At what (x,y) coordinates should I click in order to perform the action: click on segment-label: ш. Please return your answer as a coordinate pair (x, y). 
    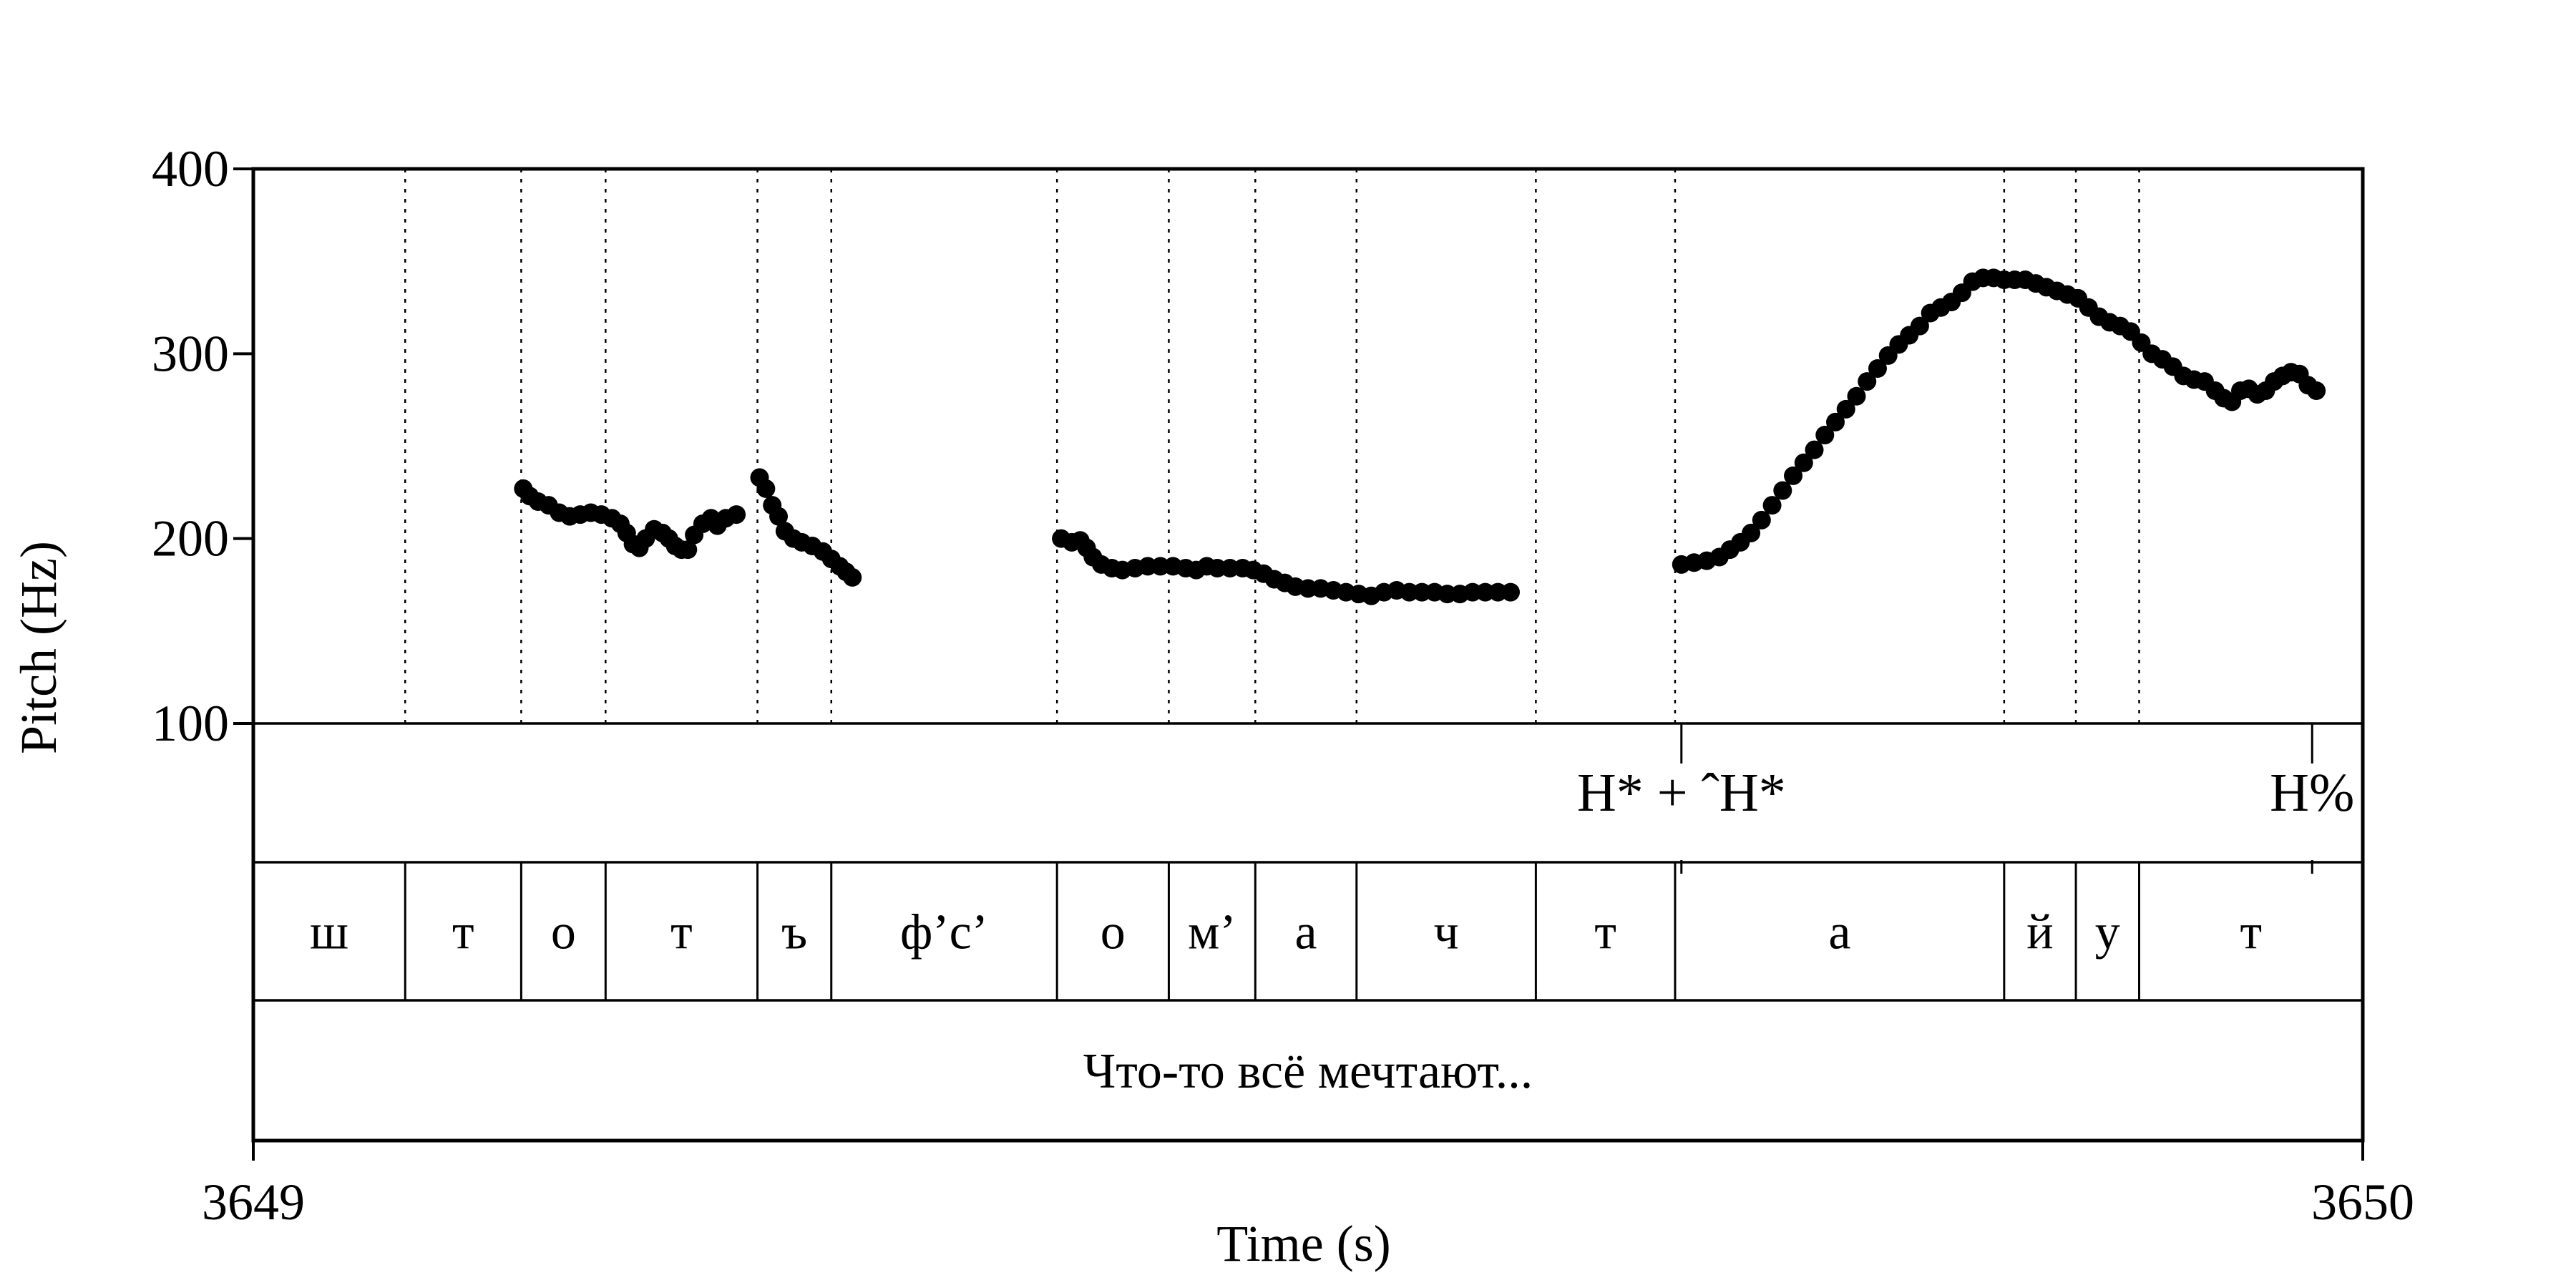
    Looking at the image, I should click on (329, 932).